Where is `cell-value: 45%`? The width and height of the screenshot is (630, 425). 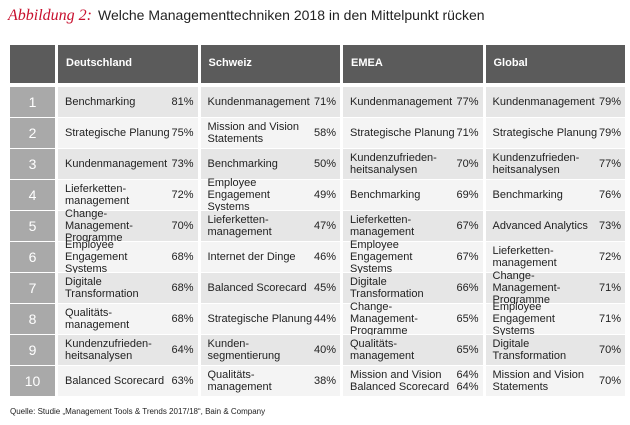 cell-value: 45% is located at coordinates (324, 288).